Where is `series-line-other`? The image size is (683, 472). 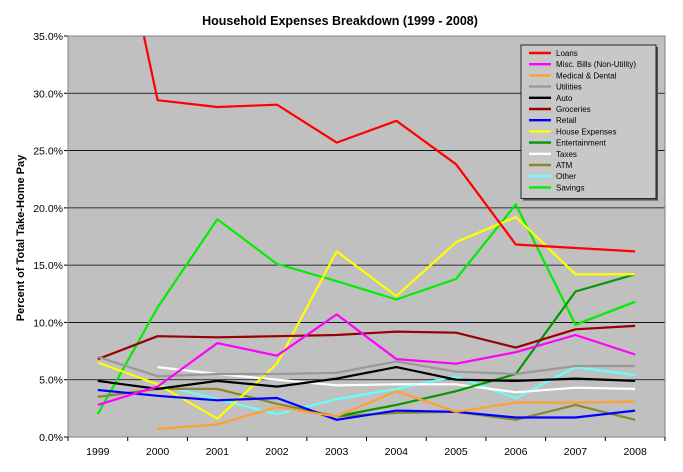
series-line-other is located at coordinates (396, 391).